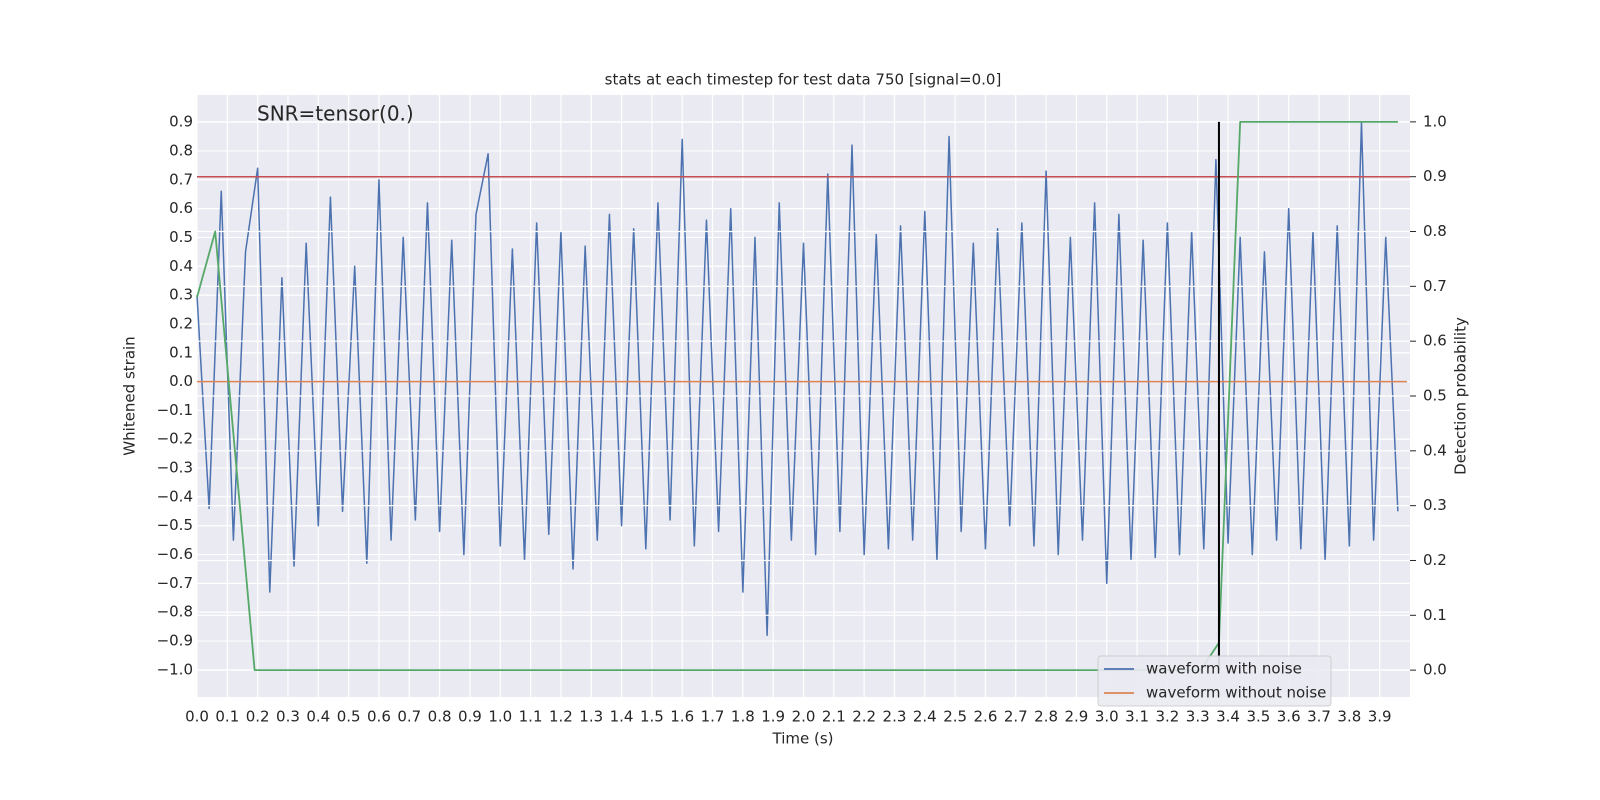 The width and height of the screenshot is (1600, 800). Describe the element at coordinates (1435, 505) in the screenshot. I see `y2-tick-label: 0.3` at that location.